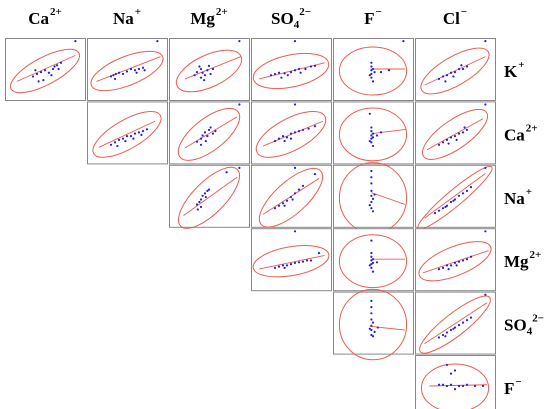 This screenshot has width=550, height=409. Describe the element at coordinates (513, 387) in the screenshot. I see `row-header-f: F−` at that location.